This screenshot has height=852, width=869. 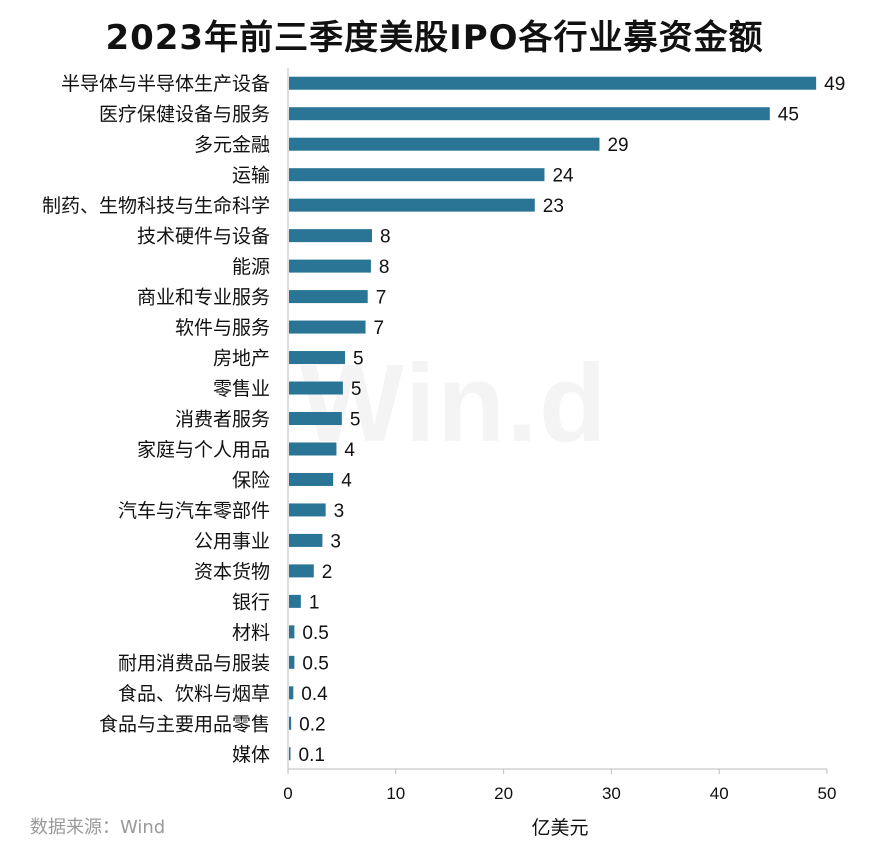 I want to click on category-label: 媒体, so click(x=251, y=755).